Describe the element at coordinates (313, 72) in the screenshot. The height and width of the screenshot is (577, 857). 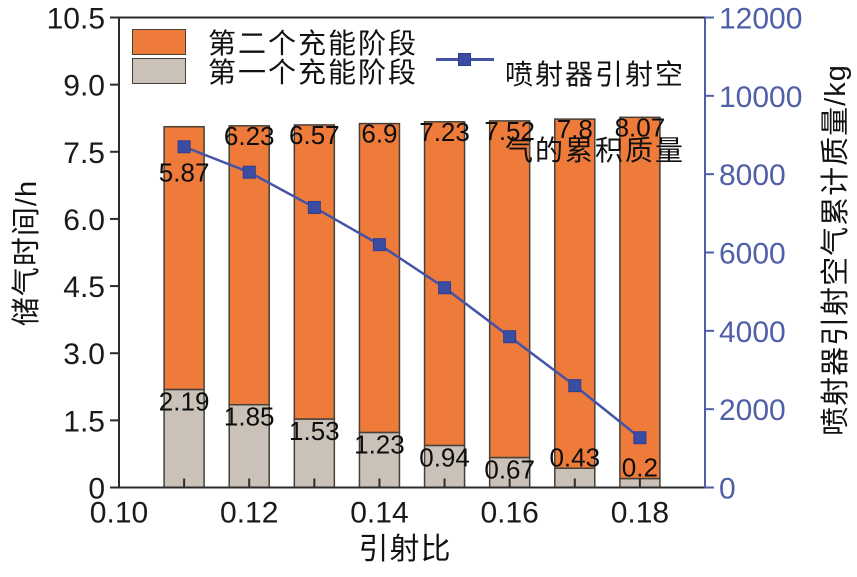
I see `legend-label-stage1: 第一个充能阶段` at that location.